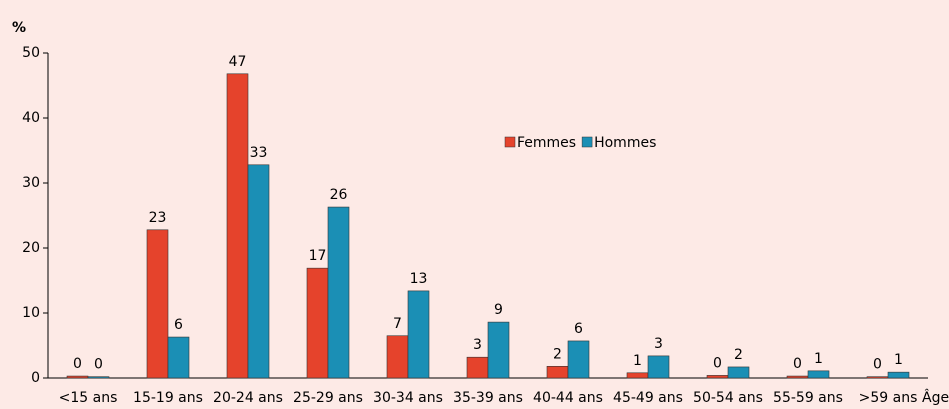 This screenshot has width=949, height=409. I want to click on y-tick-label: 30, so click(31, 183).